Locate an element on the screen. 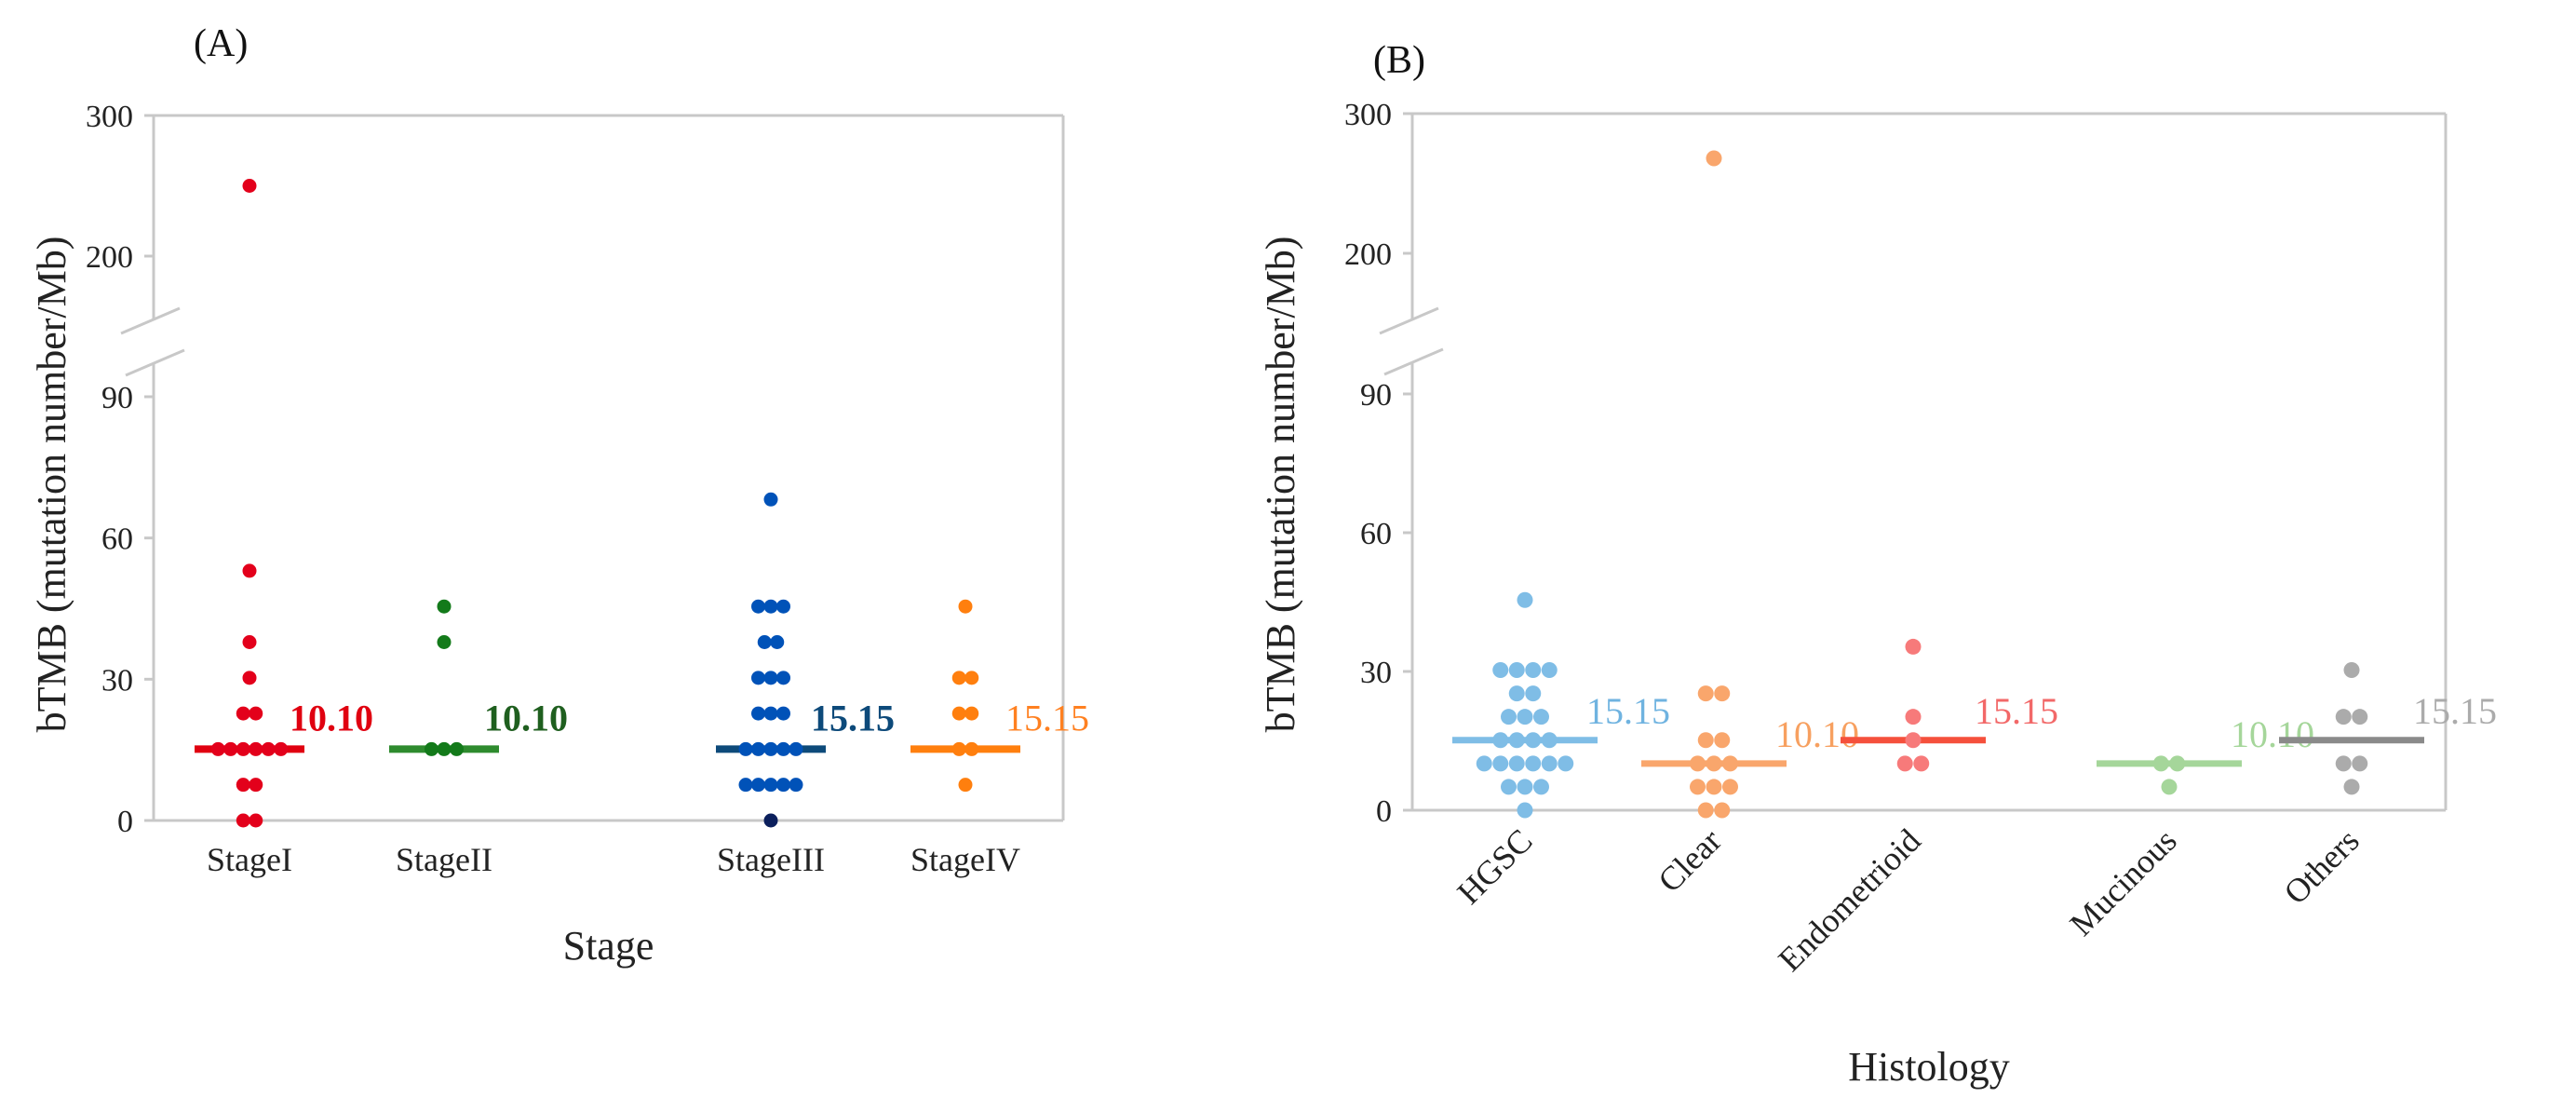 The width and height of the screenshot is (2576, 1098). category-group-clear: Clear 10.10 is located at coordinates (1750, 525).